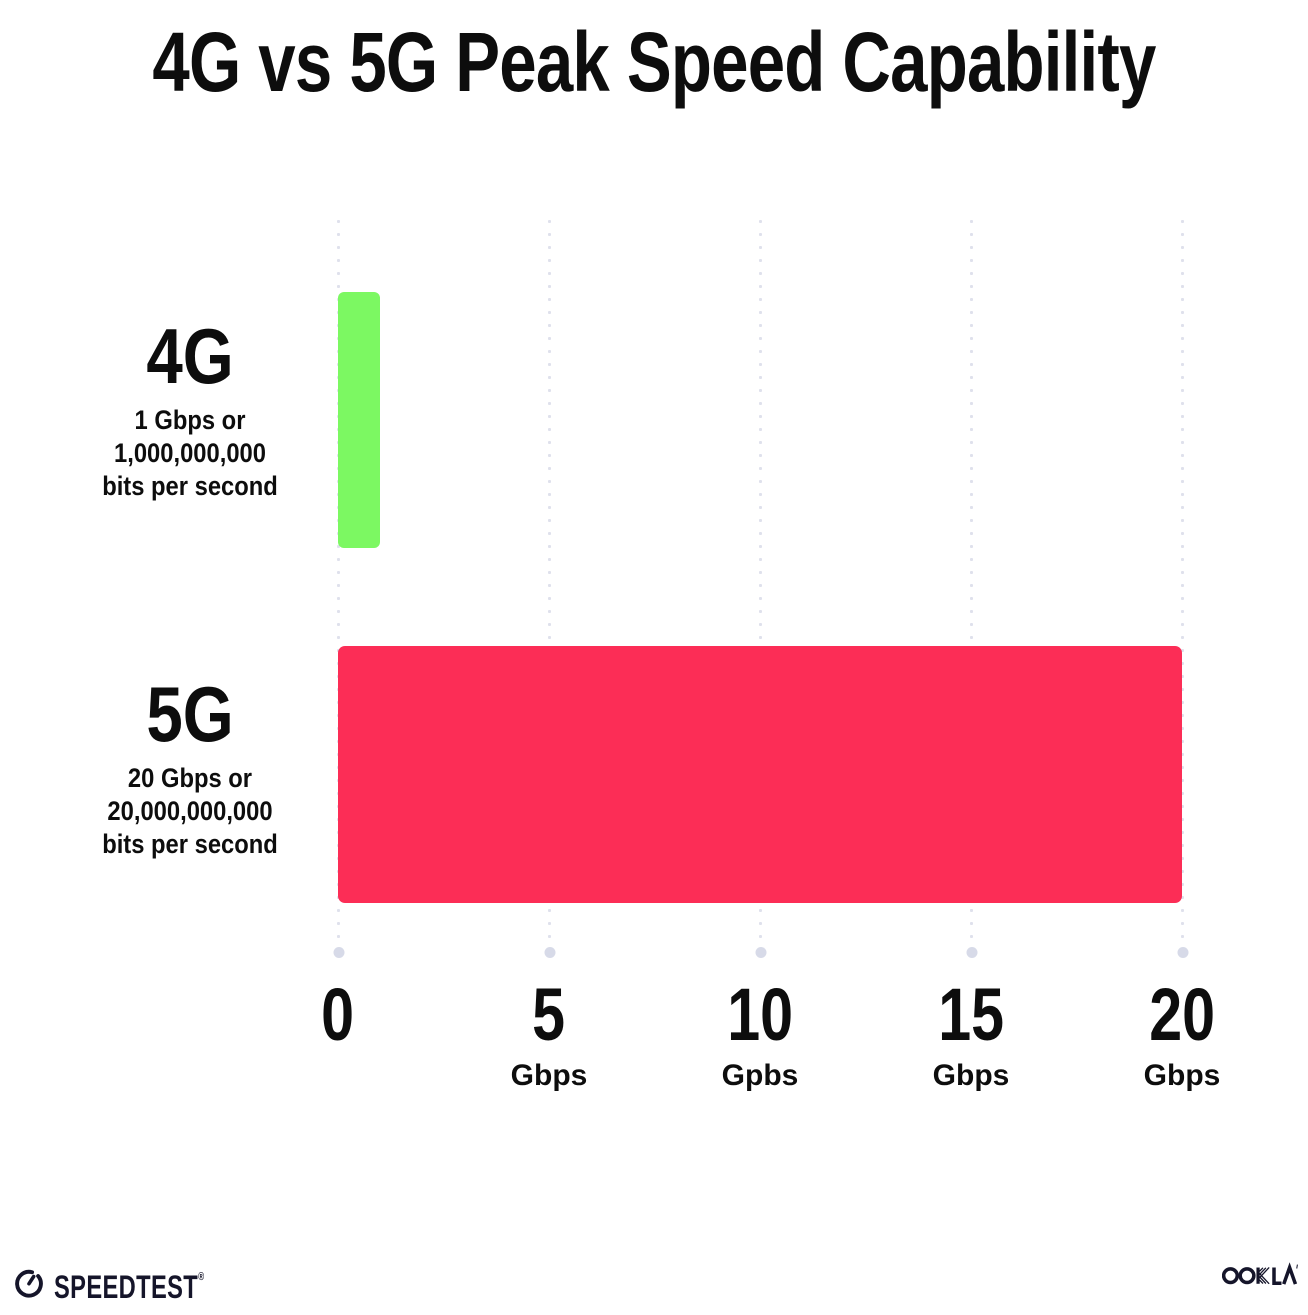 The height and width of the screenshot is (1315, 1308). Describe the element at coordinates (190, 778) in the screenshot. I see `row-desc-5g-line1: 20 Gbps or` at that location.